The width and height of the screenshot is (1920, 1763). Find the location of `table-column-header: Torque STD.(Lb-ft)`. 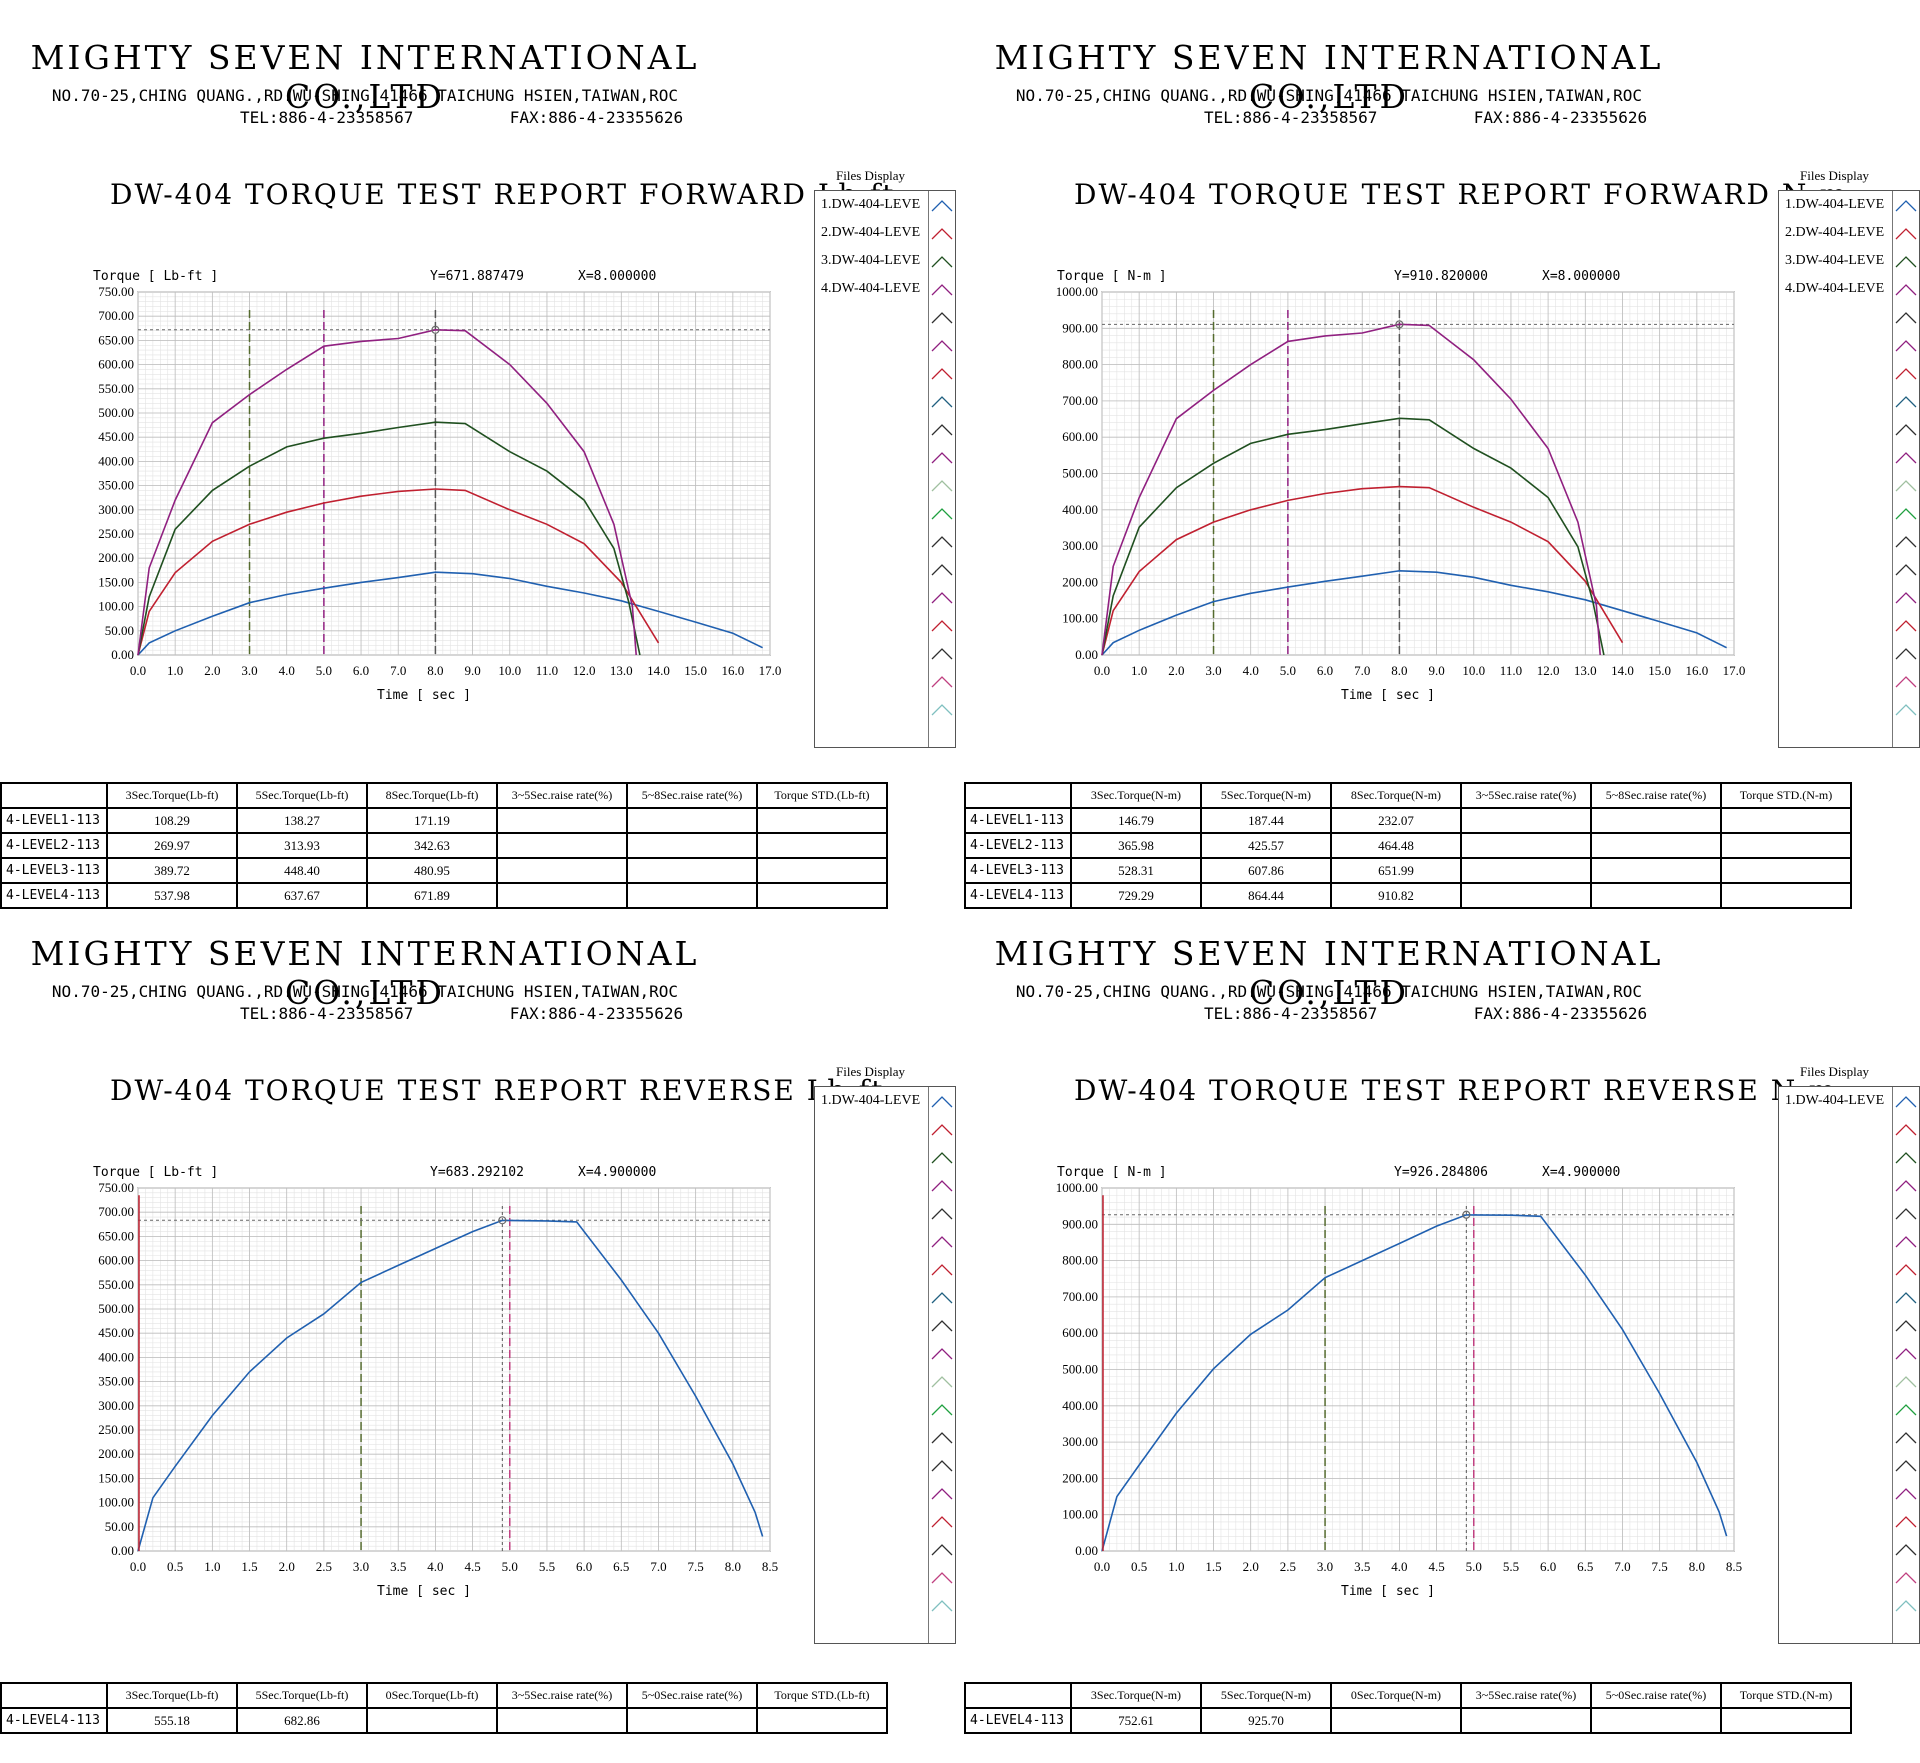

table-column-header: Torque STD.(Lb-ft) is located at coordinates (822, 795).